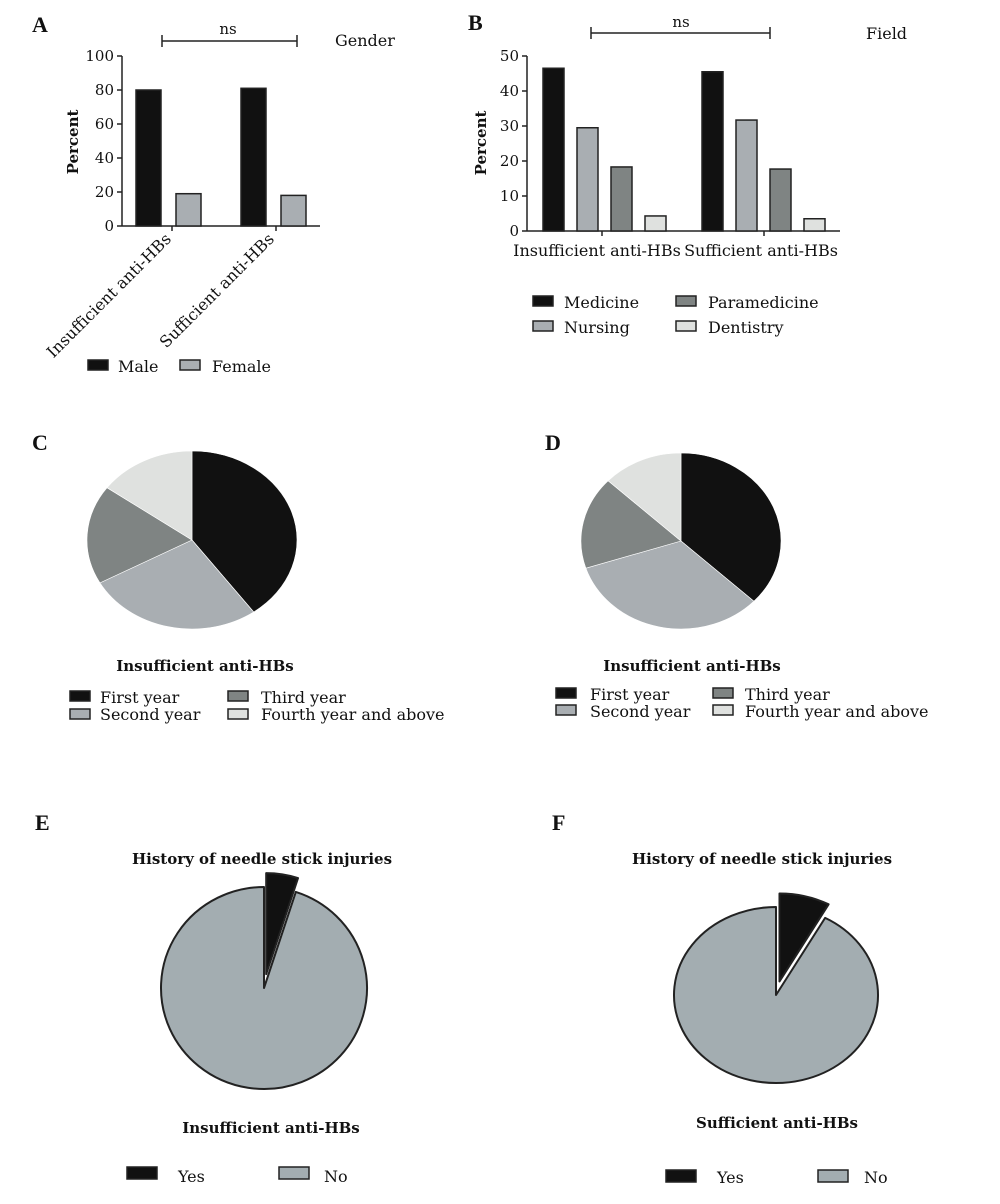  What do you see at coordinates (644, 497) in the screenshot?
I see `pie-slice-fourth-year-and-above` at bounding box center [644, 497].